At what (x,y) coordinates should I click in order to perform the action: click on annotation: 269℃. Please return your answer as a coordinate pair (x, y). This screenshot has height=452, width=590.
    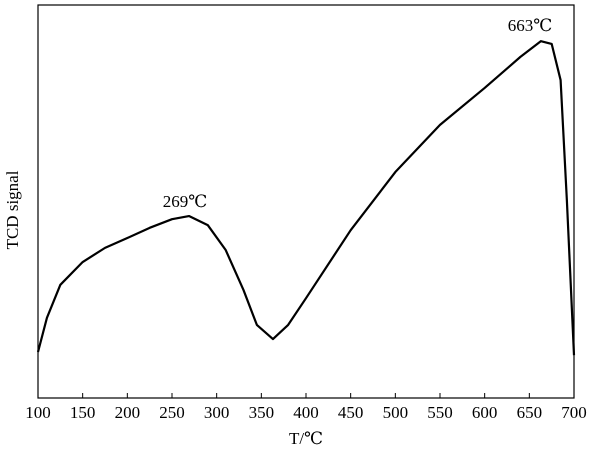
    Looking at the image, I should click on (185, 201).